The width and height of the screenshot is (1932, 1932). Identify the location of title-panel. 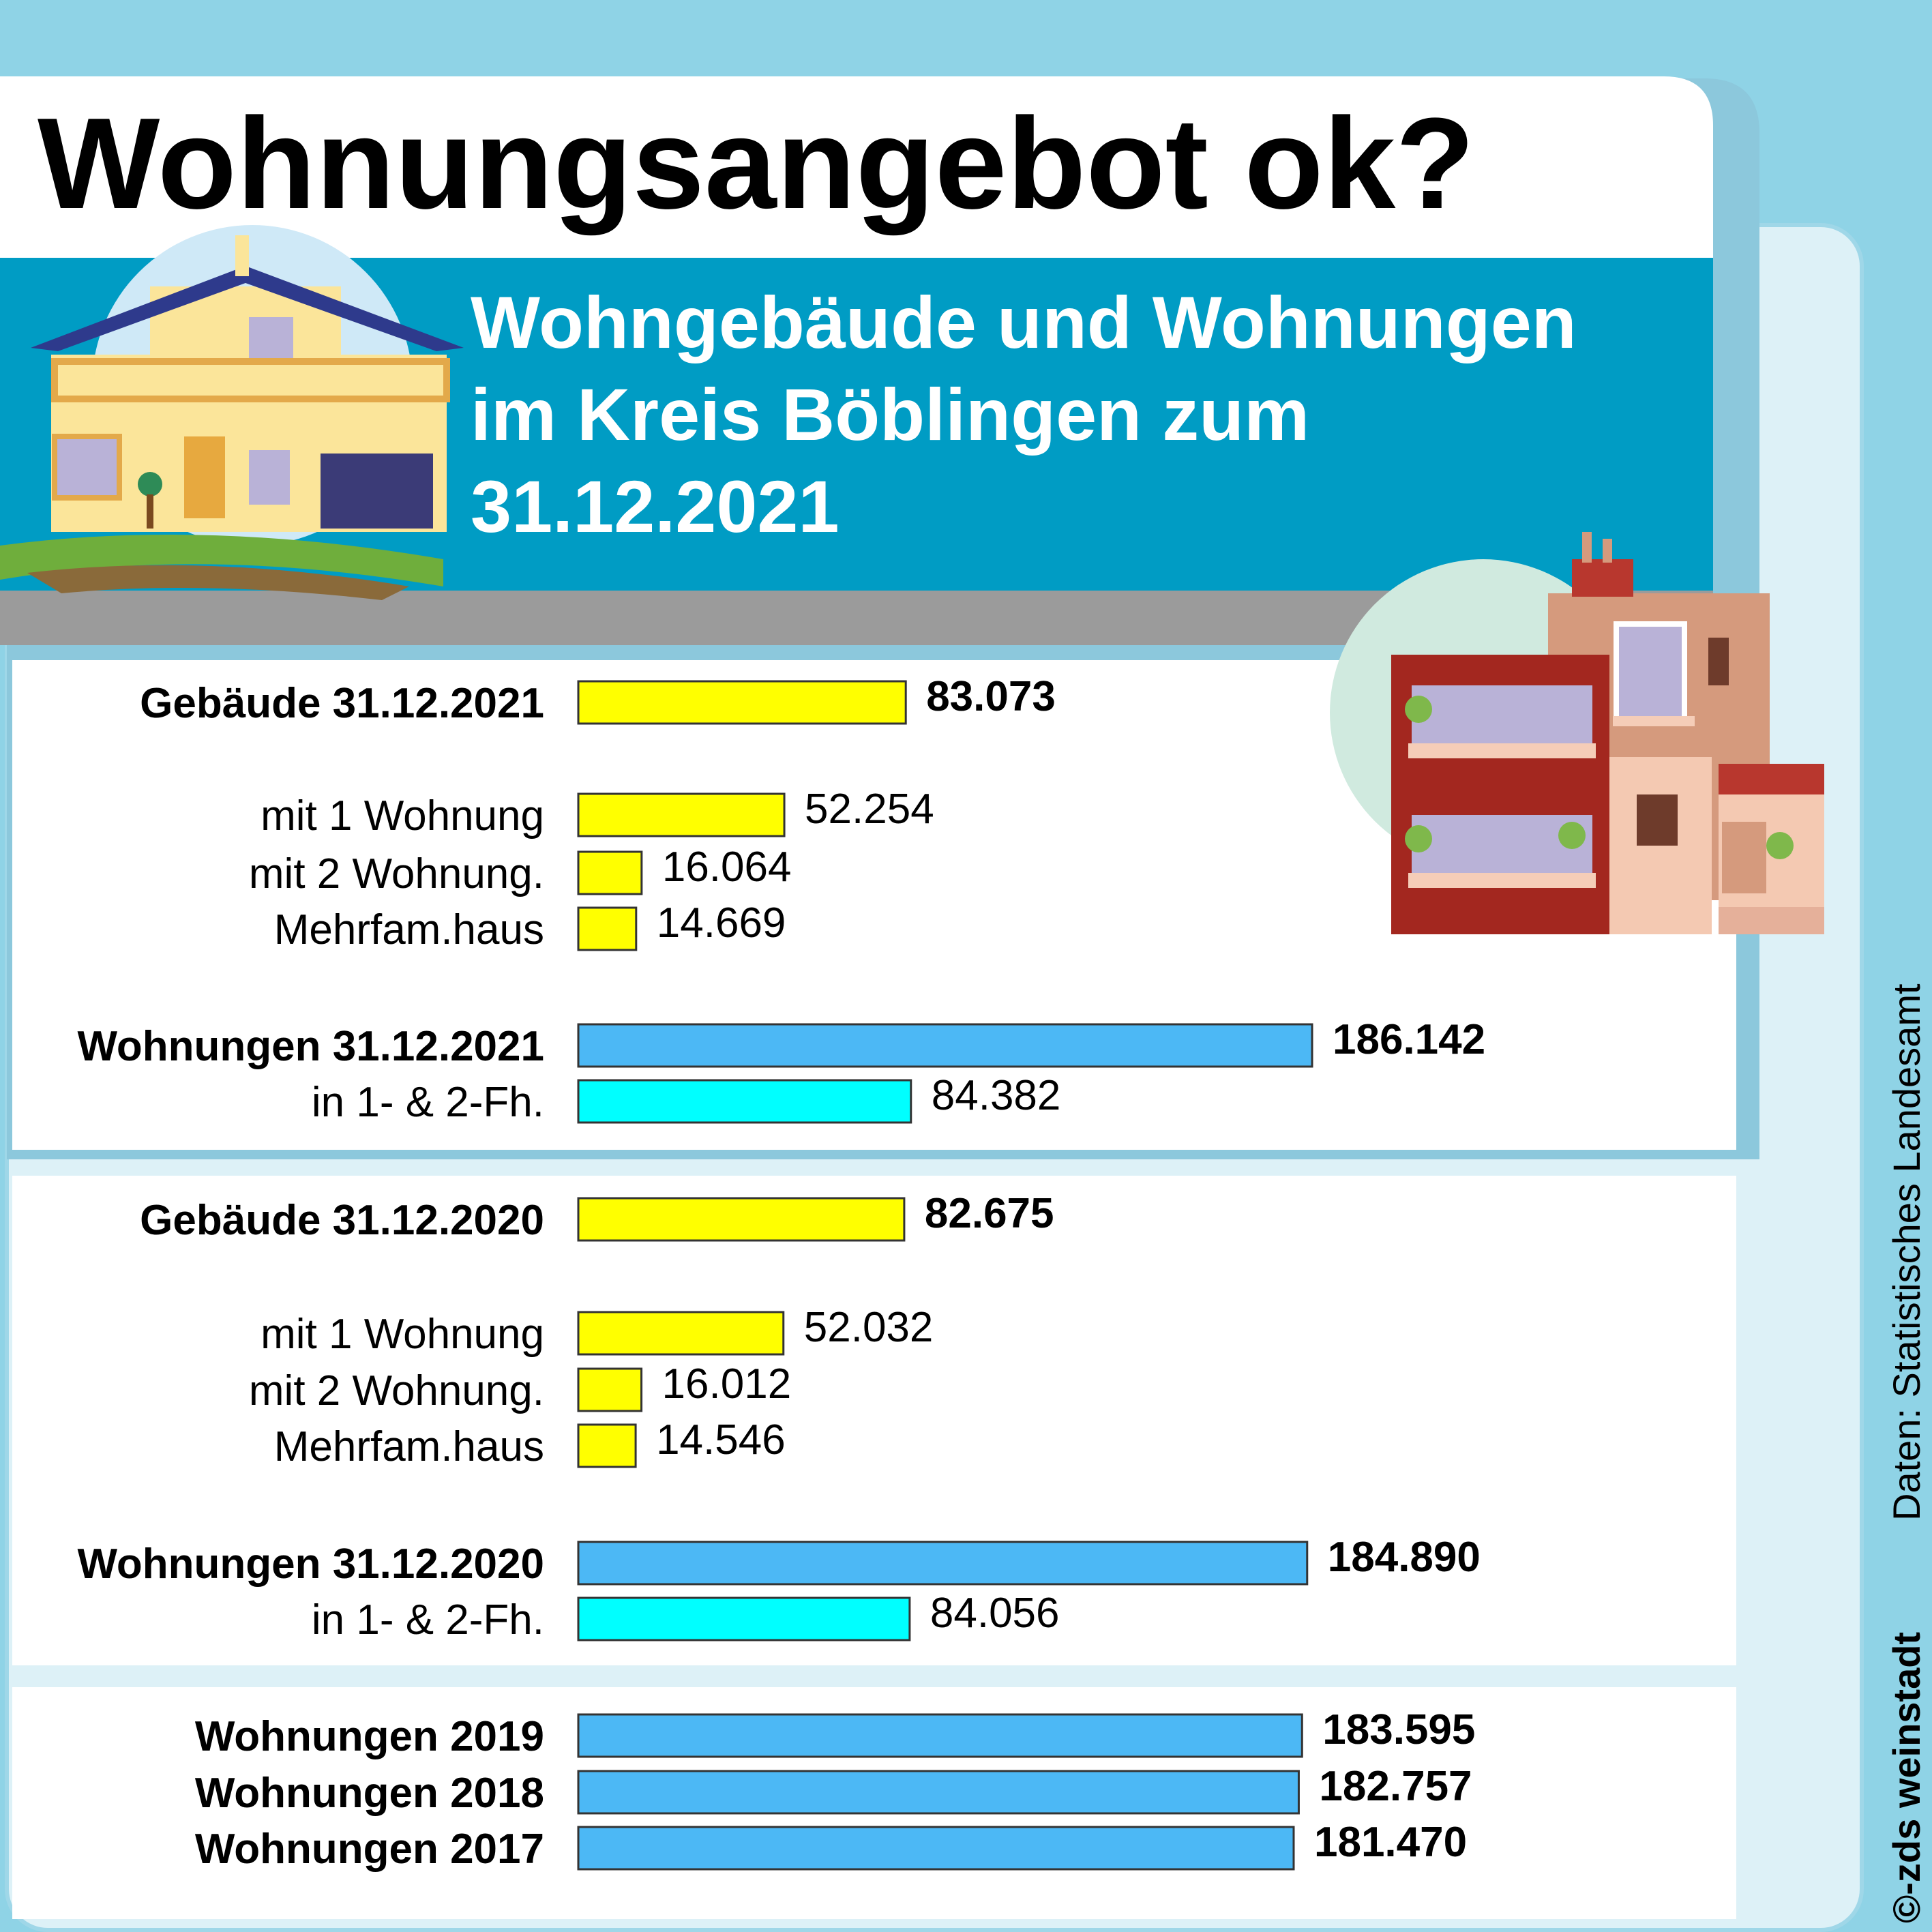
(856, 168).